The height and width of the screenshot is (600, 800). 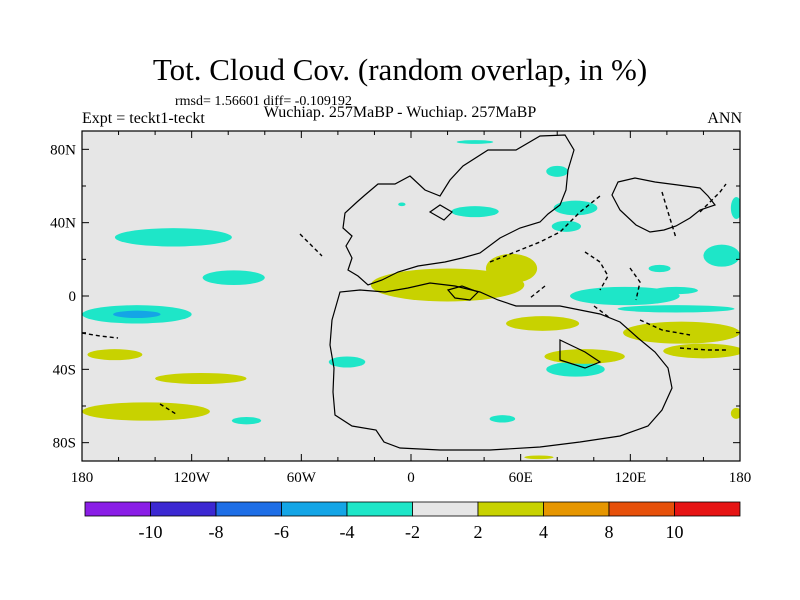 I want to click on season-label: ANN, so click(x=724, y=118).